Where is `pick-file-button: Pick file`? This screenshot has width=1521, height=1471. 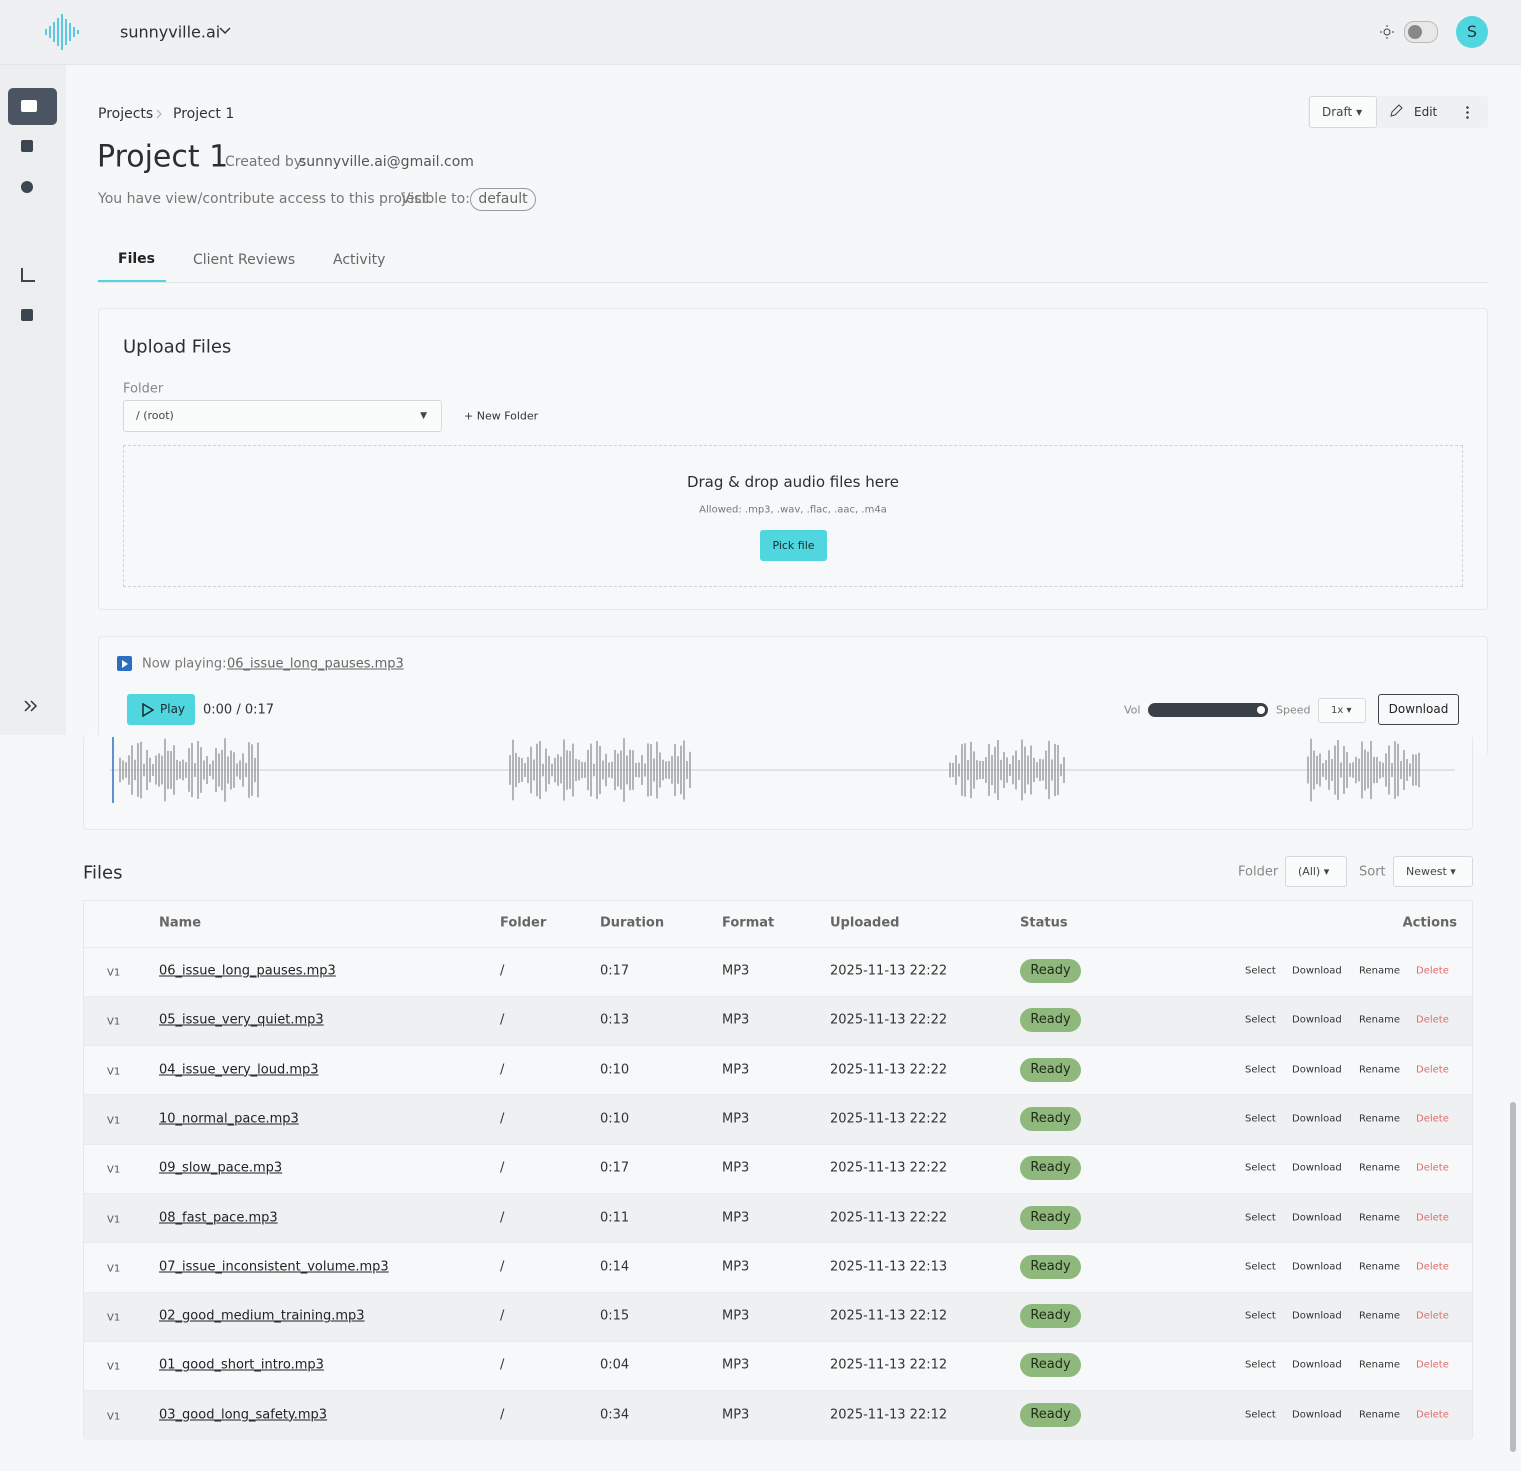 pick-file-button: Pick file is located at coordinates (793, 545).